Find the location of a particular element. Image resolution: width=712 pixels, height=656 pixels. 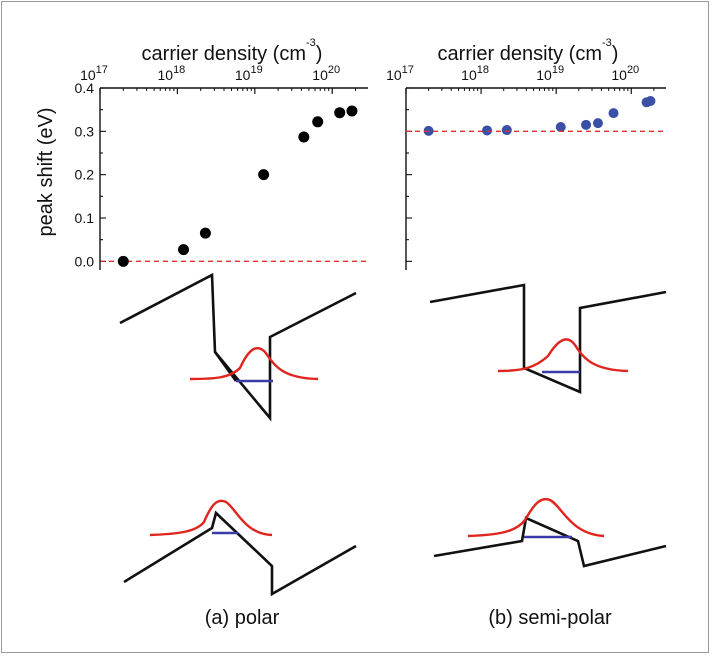

polar-bottom-wavefunction is located at coordinates (211, 518).